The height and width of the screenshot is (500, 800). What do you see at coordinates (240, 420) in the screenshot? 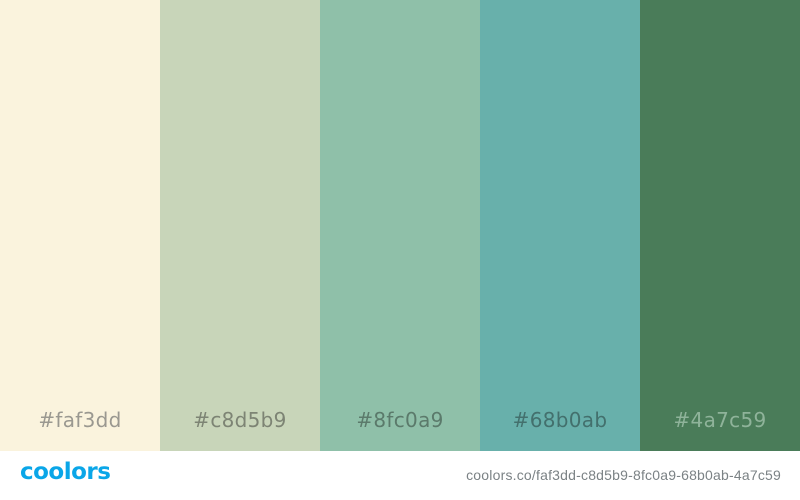
I see `swatch-hex-label: #c8d5b9` at bounding box center [240, 420].